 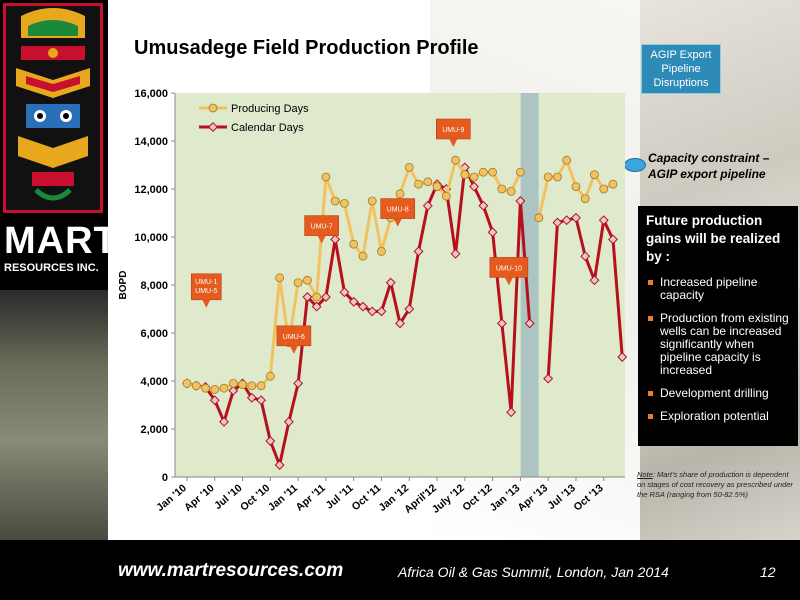 I want to click on x-tick-label: Jan '11, so click(x=283, y=498).